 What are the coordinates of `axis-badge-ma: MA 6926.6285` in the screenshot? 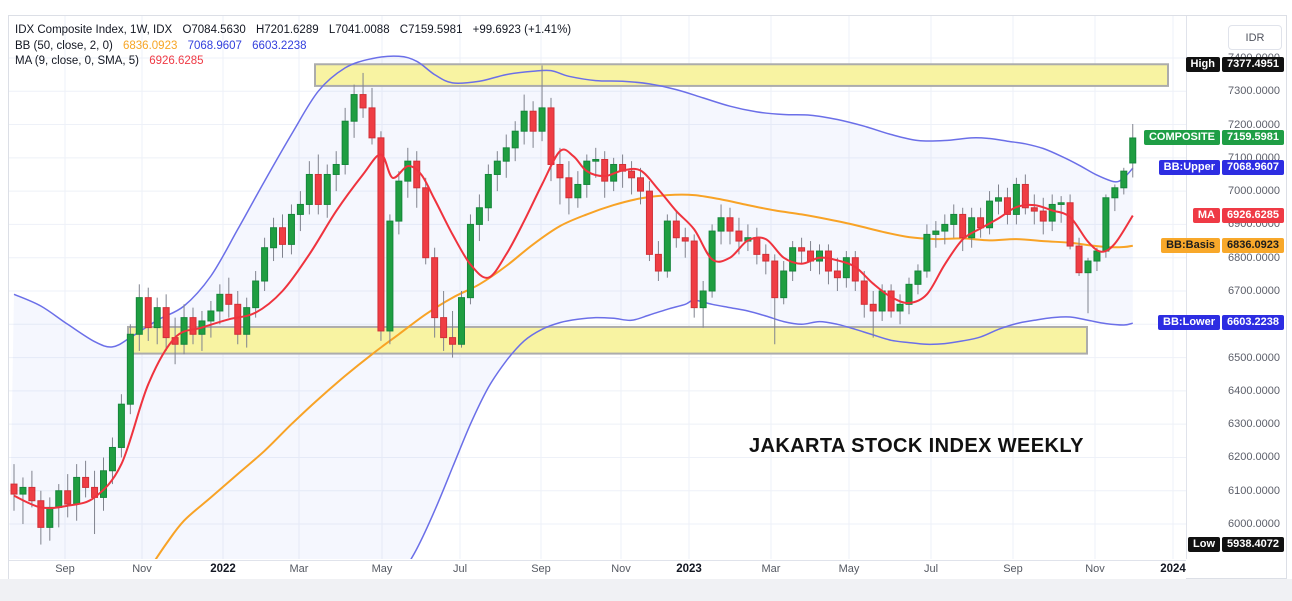 It's located at (1238, 215).